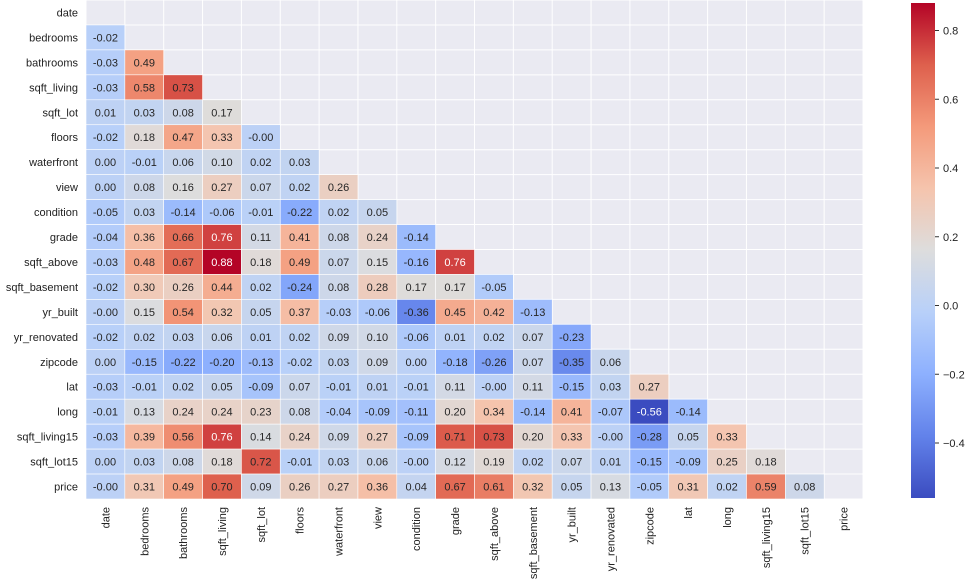 The image size is (977, 584). What do you see at coordinates (182, 188) in the screenshot?
I see `cell-value-label: 0.16` at bounding box center [182, 188].